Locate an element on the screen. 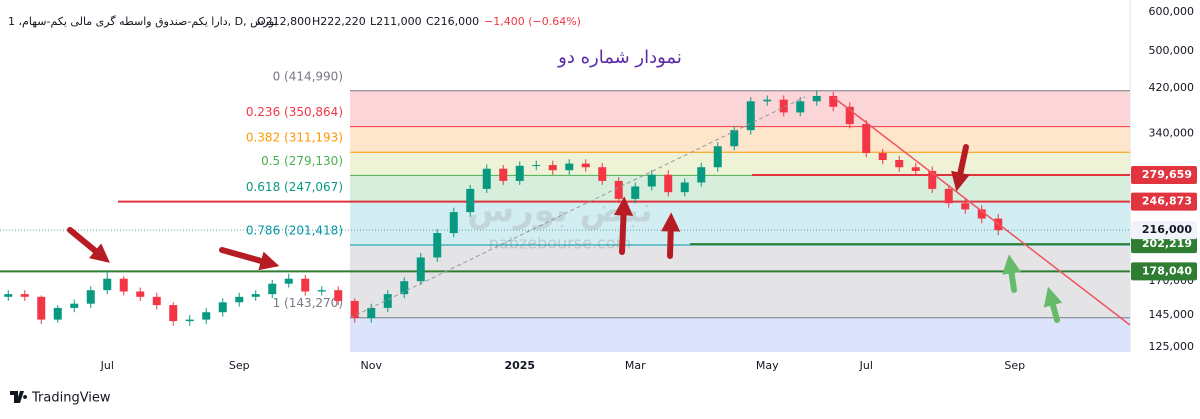  y-tick-label: 600,000 is located at coordinates (1172, 11).